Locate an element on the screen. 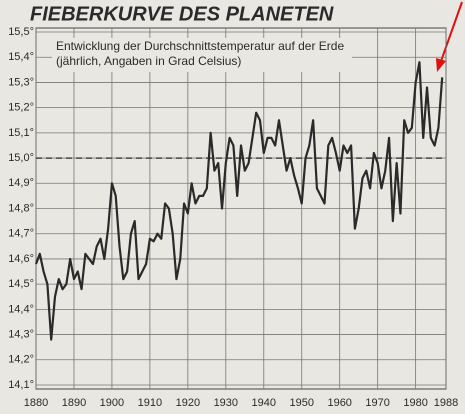 The image size is (465, 414). y-tick-label: 14,6° is located at coordinates (21, 259).